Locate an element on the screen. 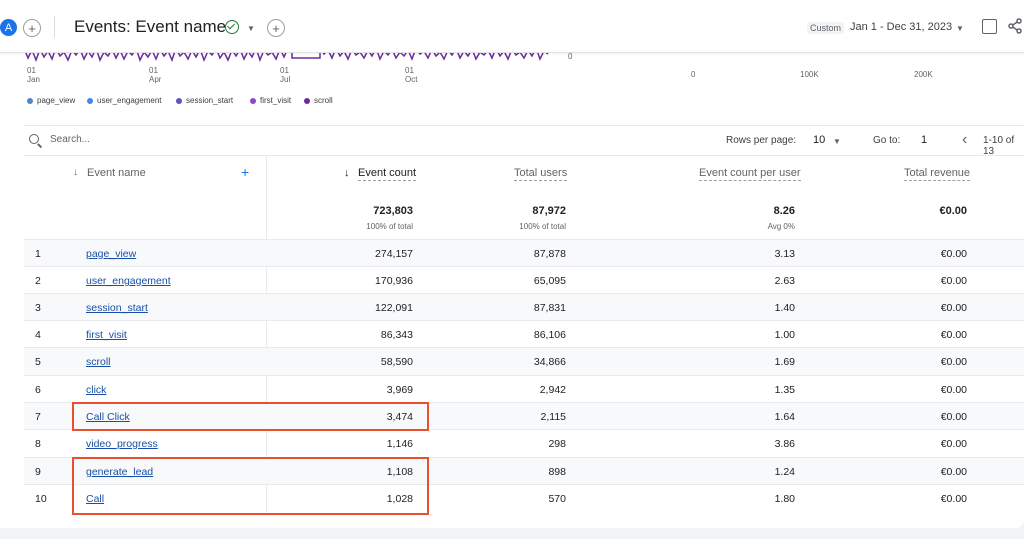 This screenshot has width=1024, height=539. total-event-count-sub: 100% of total is located at coordinates (389, 226).